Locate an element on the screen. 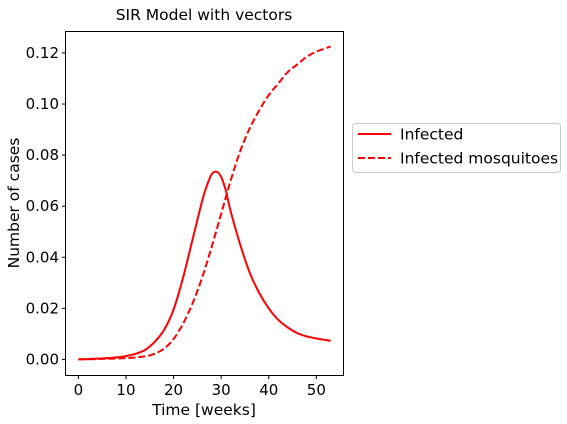 The width and height of the screenshot is (567, 424). y-tick-label: 0.08 is located at coordinates (42, 155).